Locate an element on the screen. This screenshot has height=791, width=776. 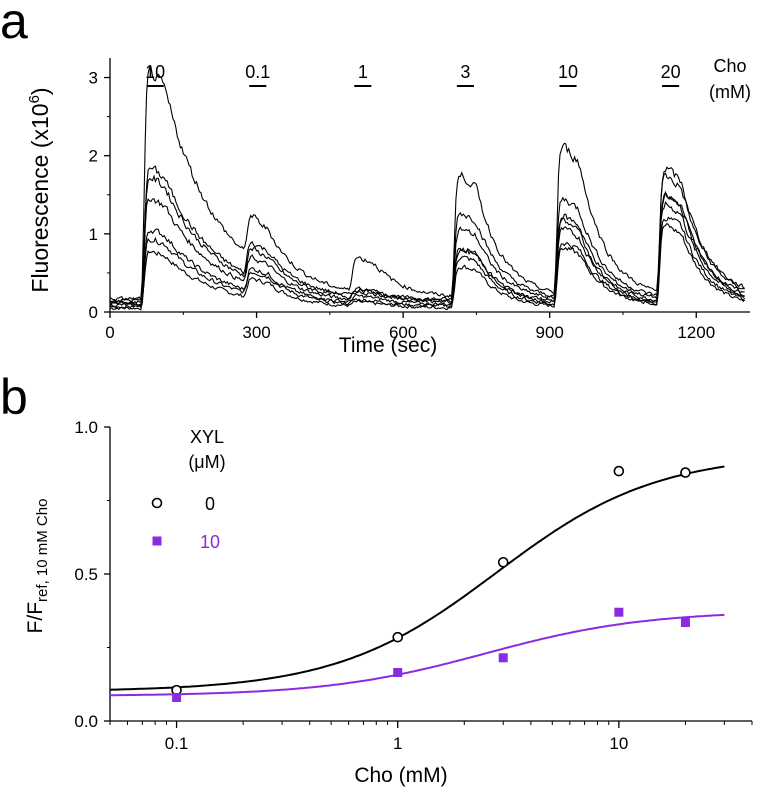
y-tick-label: 2 is located at coordinates (93, 156).